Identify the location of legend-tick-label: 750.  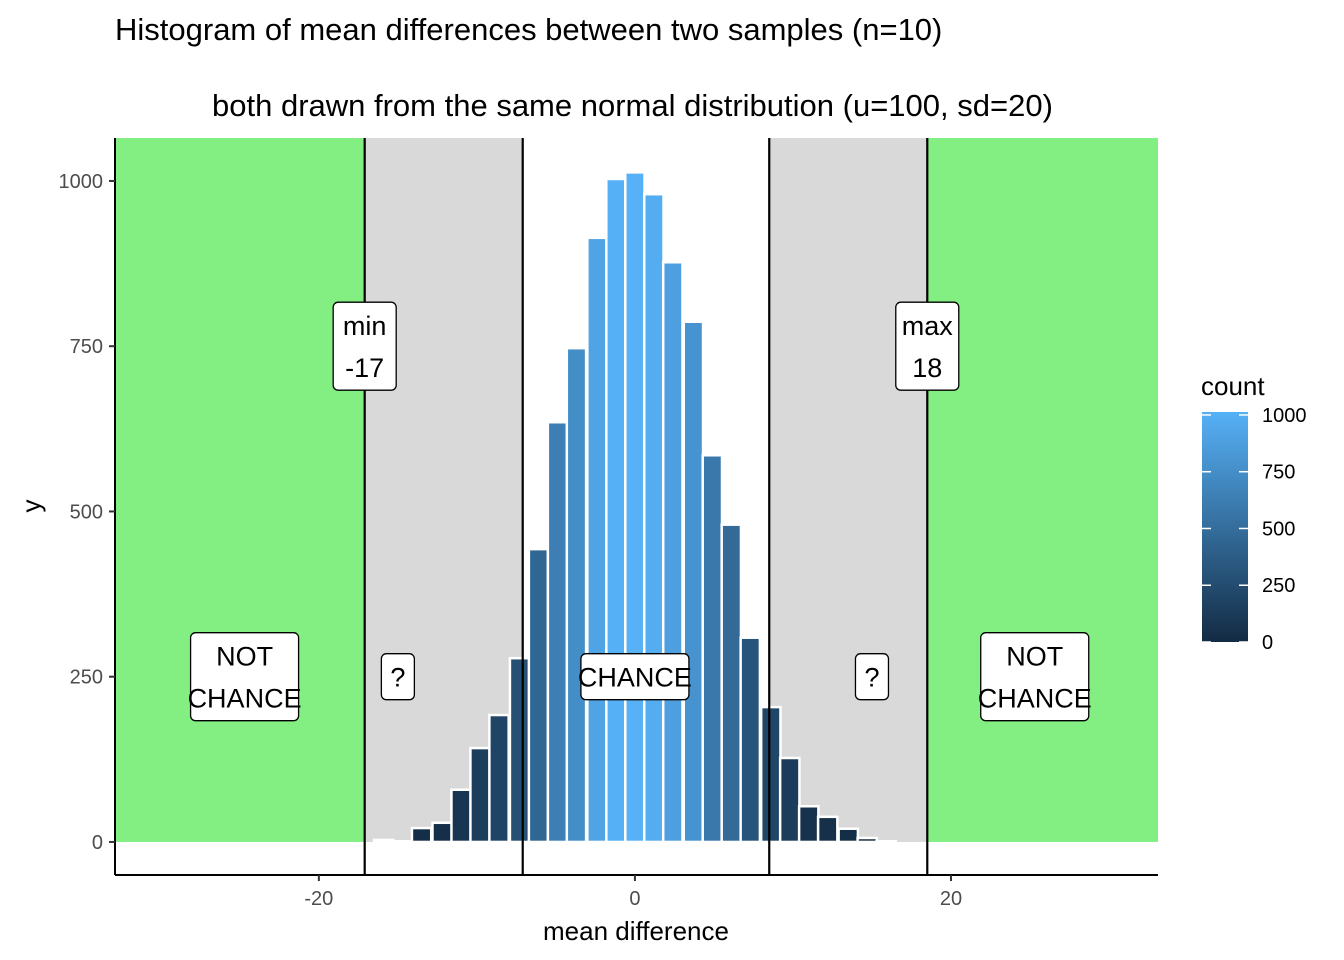
(1278, 473).